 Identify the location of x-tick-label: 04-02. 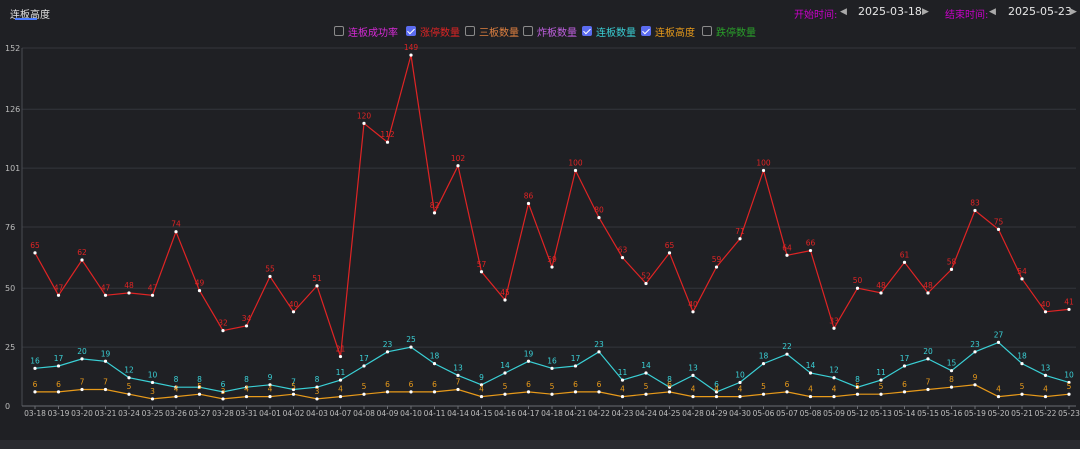
(294, 413).